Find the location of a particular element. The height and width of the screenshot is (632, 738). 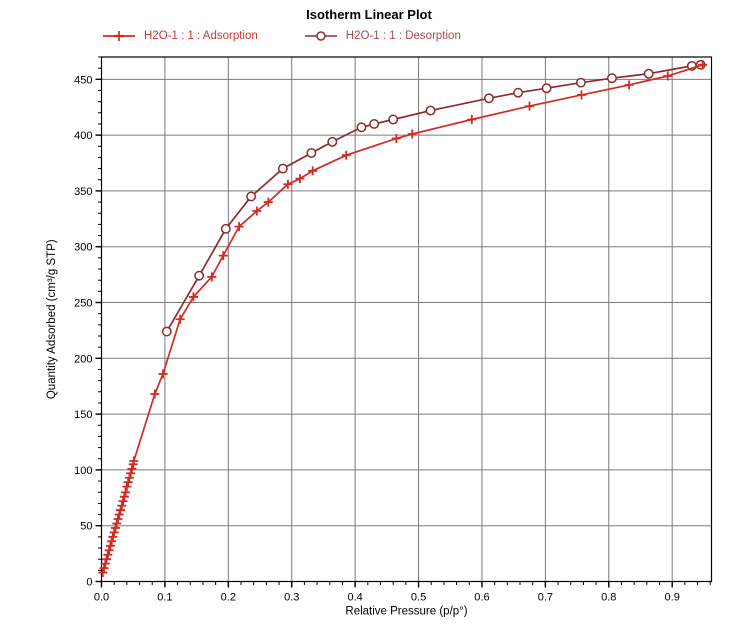

svg-text: 250 is located at coordinates (83, 304).